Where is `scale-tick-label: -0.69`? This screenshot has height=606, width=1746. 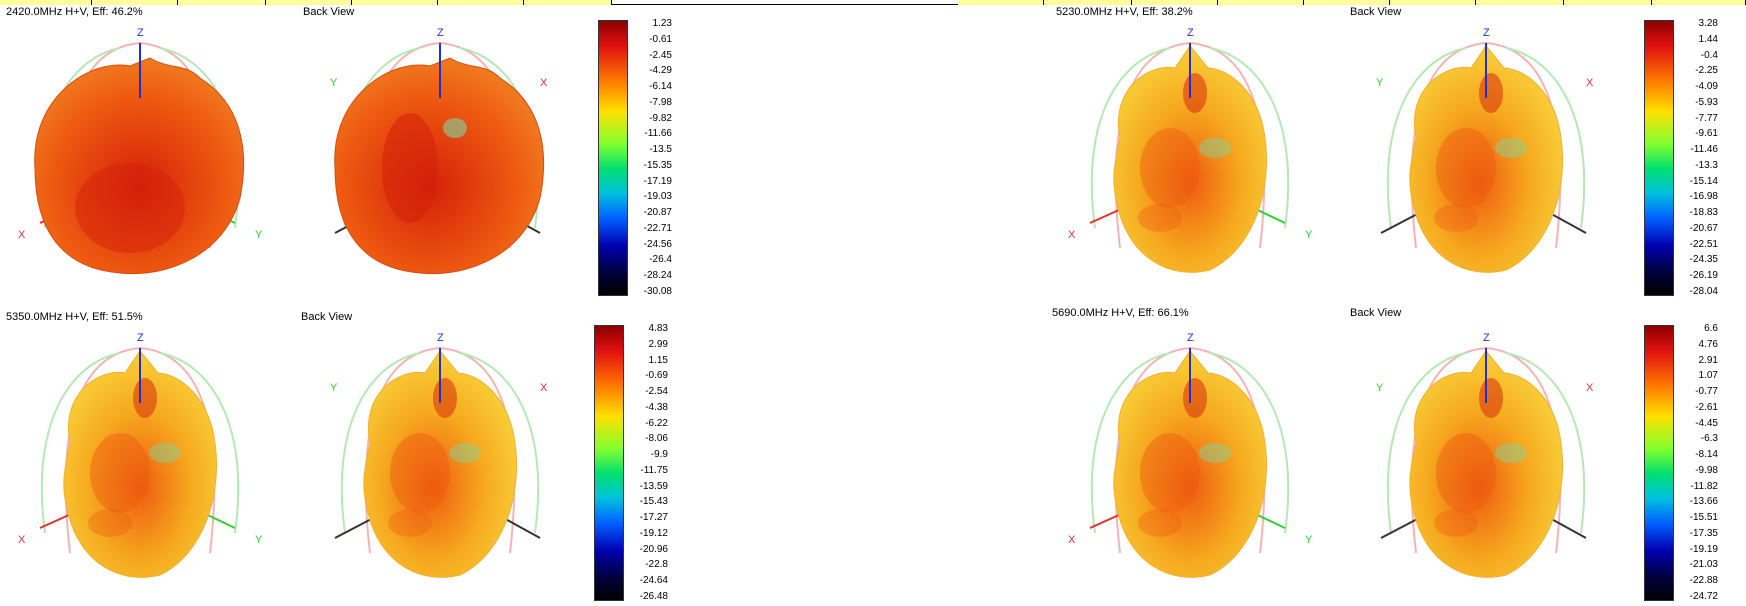
scale-tick-label: -0.69 is located at coordinates (656, 376).